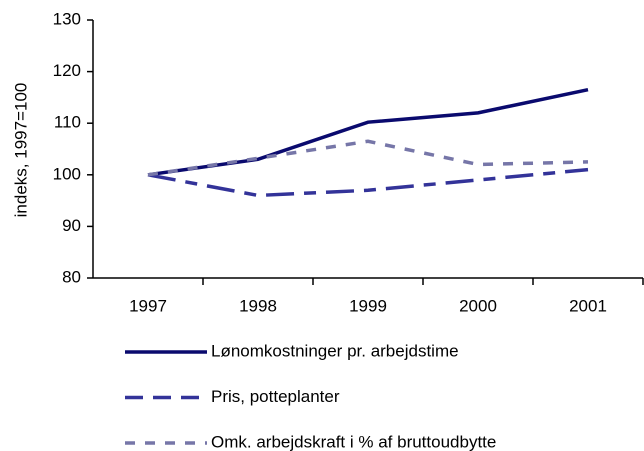 Image resolution: width=644 pixels, height=451 pixels. What do you see at coordinates (20, 150) in the screenshot?
I see `y-axis-label: indeks, 1997=100` at bounding box center [20, 150].